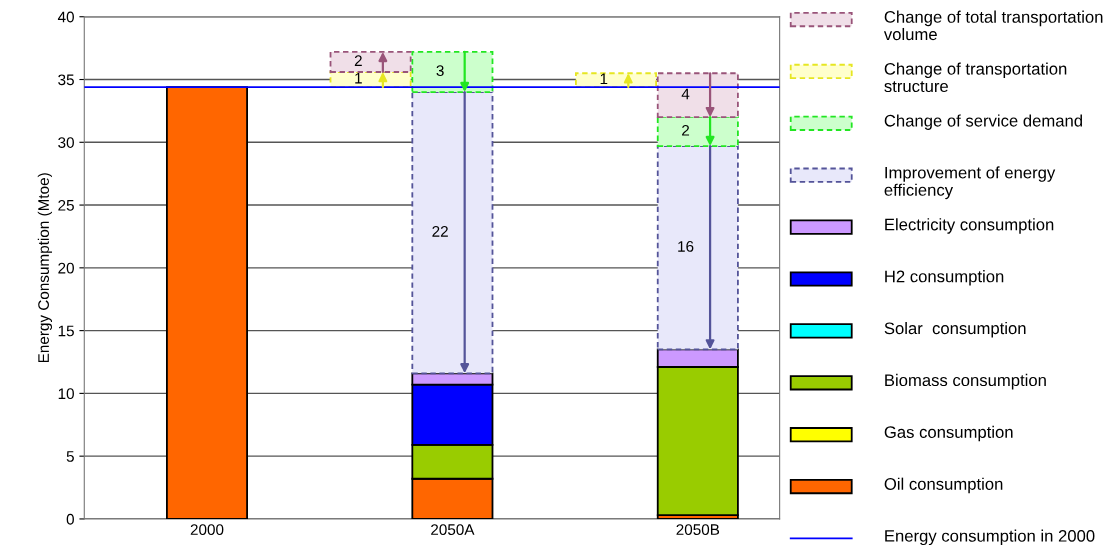  Describe the element at coordinates (686, 246) in the screenshot. I see `data-label: 16` at that location.